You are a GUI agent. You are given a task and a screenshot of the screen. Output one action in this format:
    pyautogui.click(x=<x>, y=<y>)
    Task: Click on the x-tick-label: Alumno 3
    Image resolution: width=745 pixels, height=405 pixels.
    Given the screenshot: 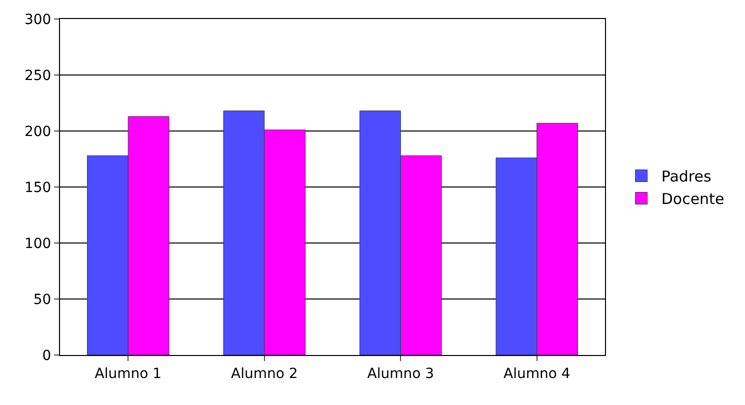 What is the action you would take?
    pyautogui.click(x=400, y=374)
    